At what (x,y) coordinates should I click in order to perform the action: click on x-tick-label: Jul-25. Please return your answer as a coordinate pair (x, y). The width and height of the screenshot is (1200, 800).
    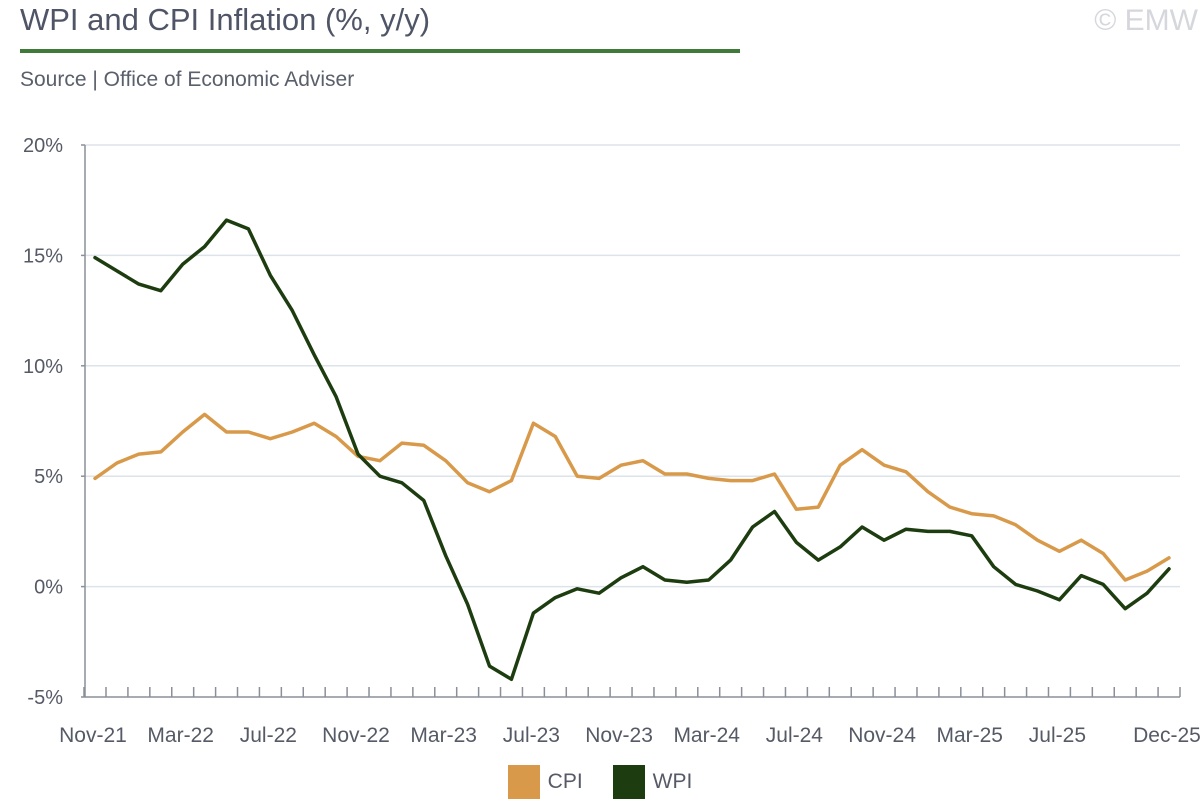
    Looking at the image, I should click on (1057, 735).